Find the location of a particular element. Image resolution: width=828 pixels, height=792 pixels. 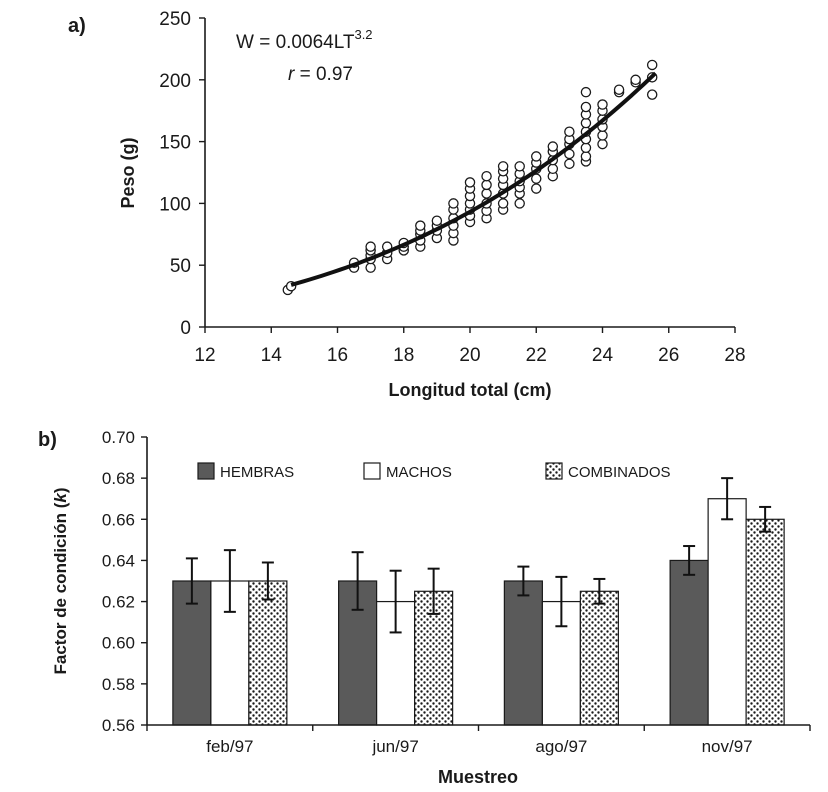

bar-y-axis-title-close: ) is located at coordinates (60, 490).